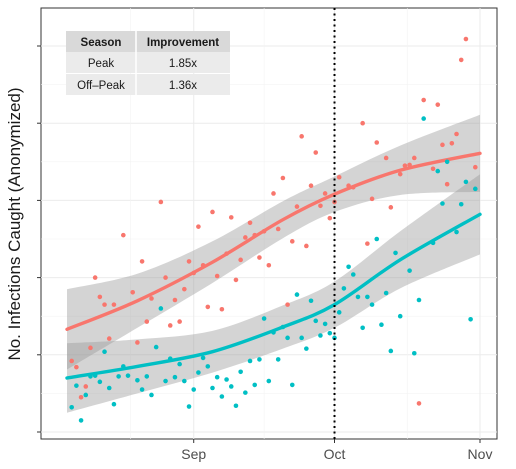 The image size is (516, 469). What do you see at coordinates (101, 43) in the screenshot?
I see `table-header-season: Season` at bounding box center [101, 43].